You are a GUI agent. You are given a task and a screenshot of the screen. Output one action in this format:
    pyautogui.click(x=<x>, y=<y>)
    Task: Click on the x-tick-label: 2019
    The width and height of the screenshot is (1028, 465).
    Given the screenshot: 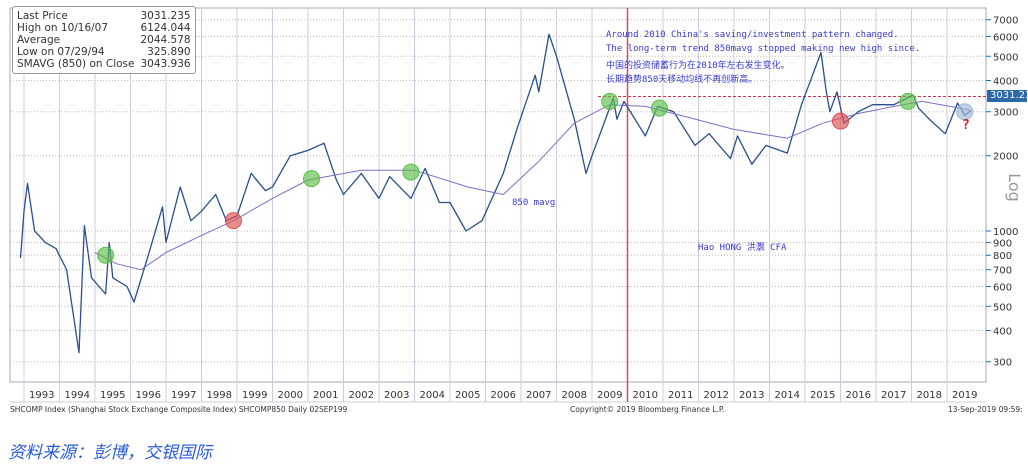 What is the action you would take?
    pyautogui.click(x=964, y=395)
    